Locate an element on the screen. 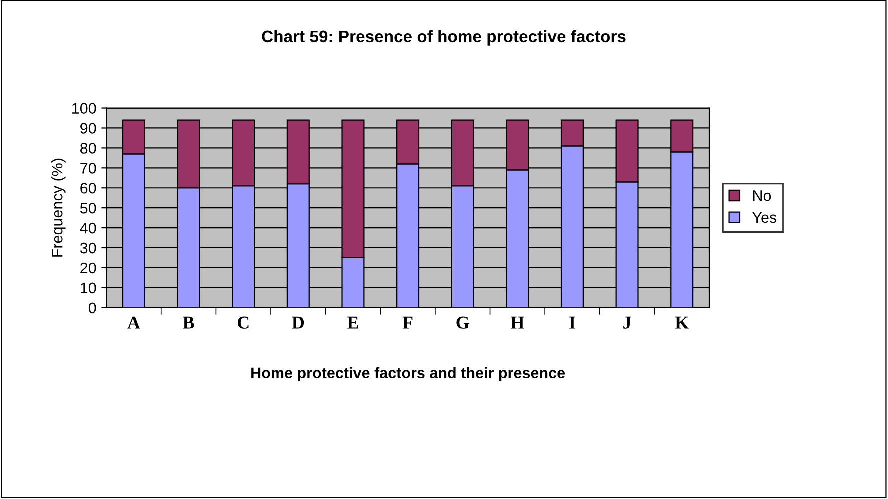 Image resolution: width=888 pixels, height=499 pixels. x-tick-label: H is located at coordinates (517, 322).